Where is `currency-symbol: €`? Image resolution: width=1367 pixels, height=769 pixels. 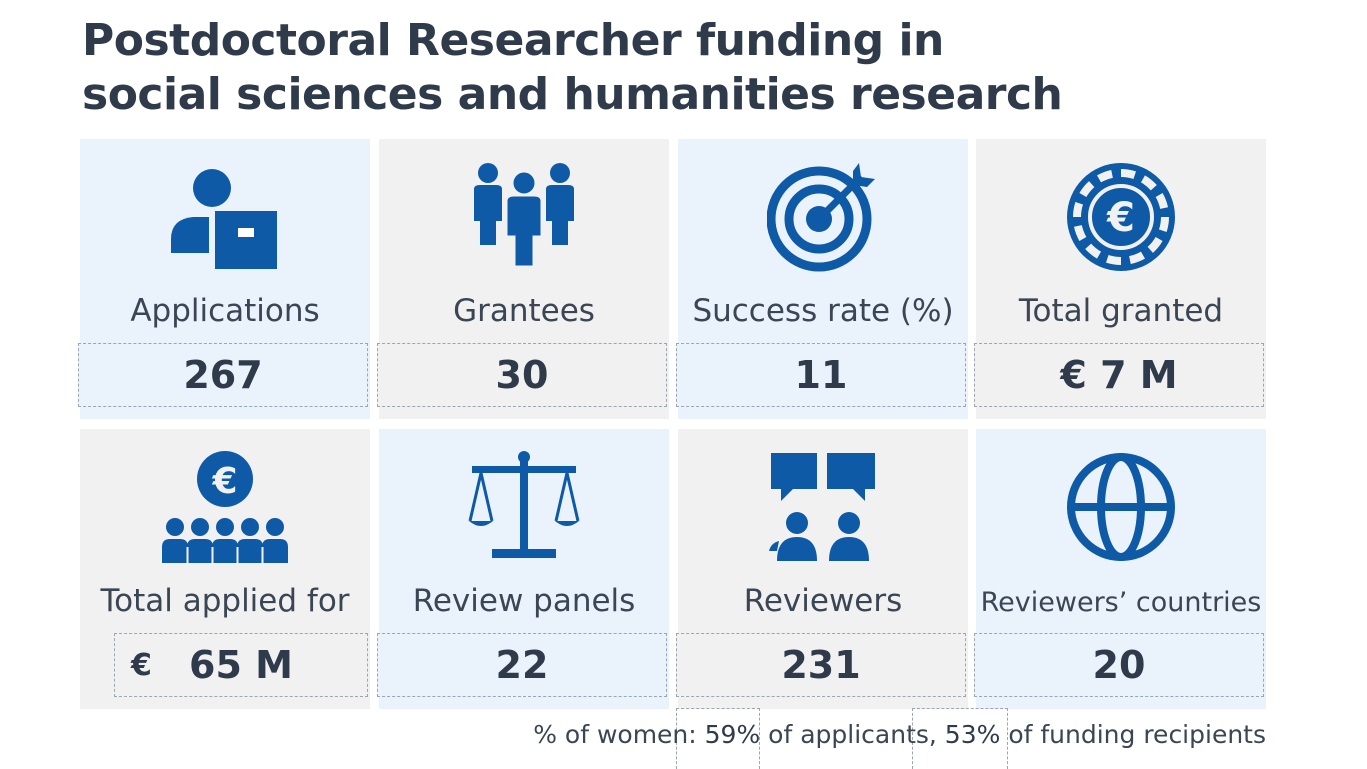
currency-symbol: € is located at coordinates (141, 665).